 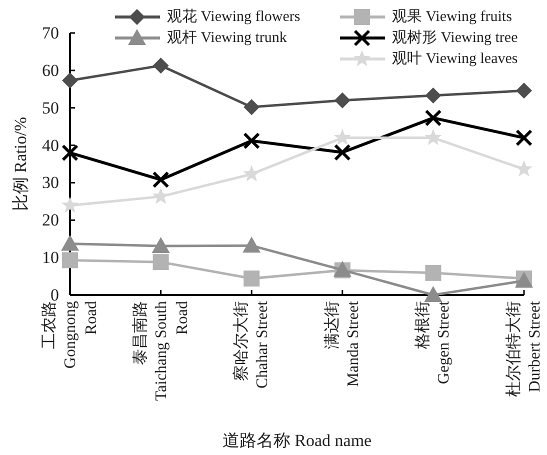 What do you see at coordinates (433, 342) in the screenshot?
I see `x-tick-label: 格根街 Gegen Street` at bounding box center [433, 342].